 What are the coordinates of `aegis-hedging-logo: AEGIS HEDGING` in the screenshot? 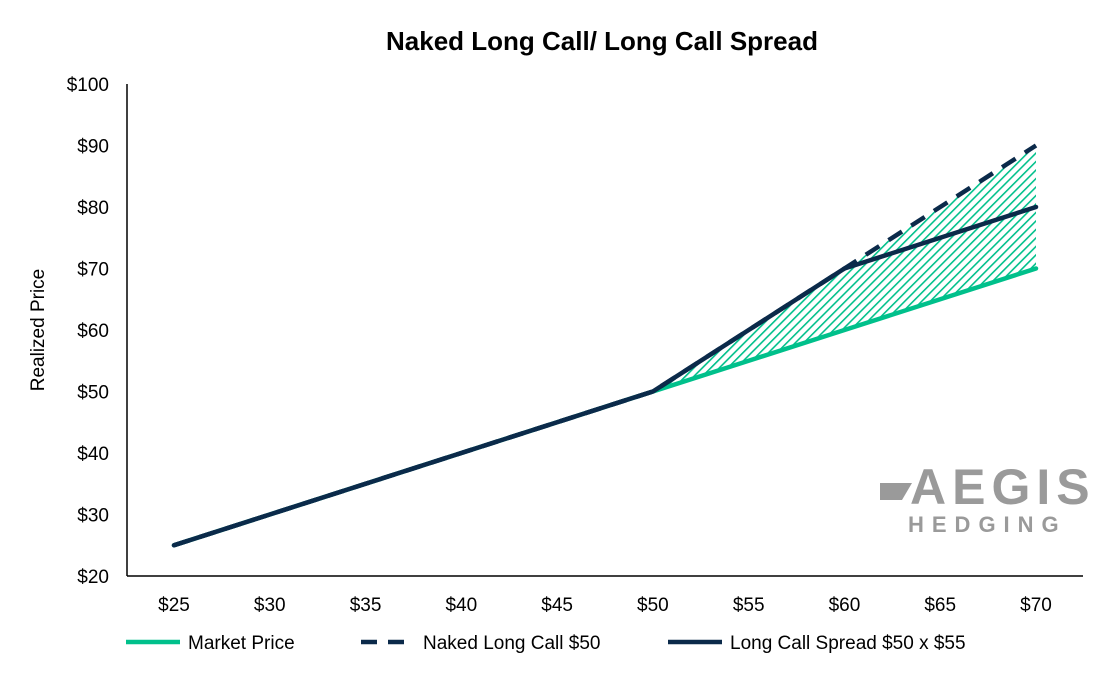 It's located at (988, 498).